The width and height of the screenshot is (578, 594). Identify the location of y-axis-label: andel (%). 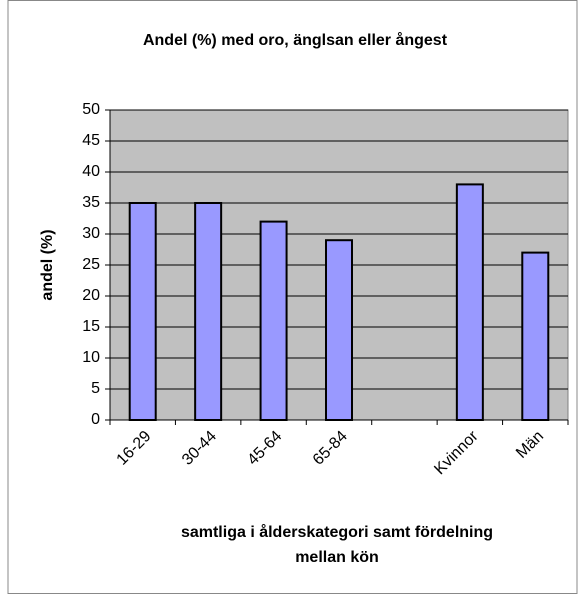
(47, 264).